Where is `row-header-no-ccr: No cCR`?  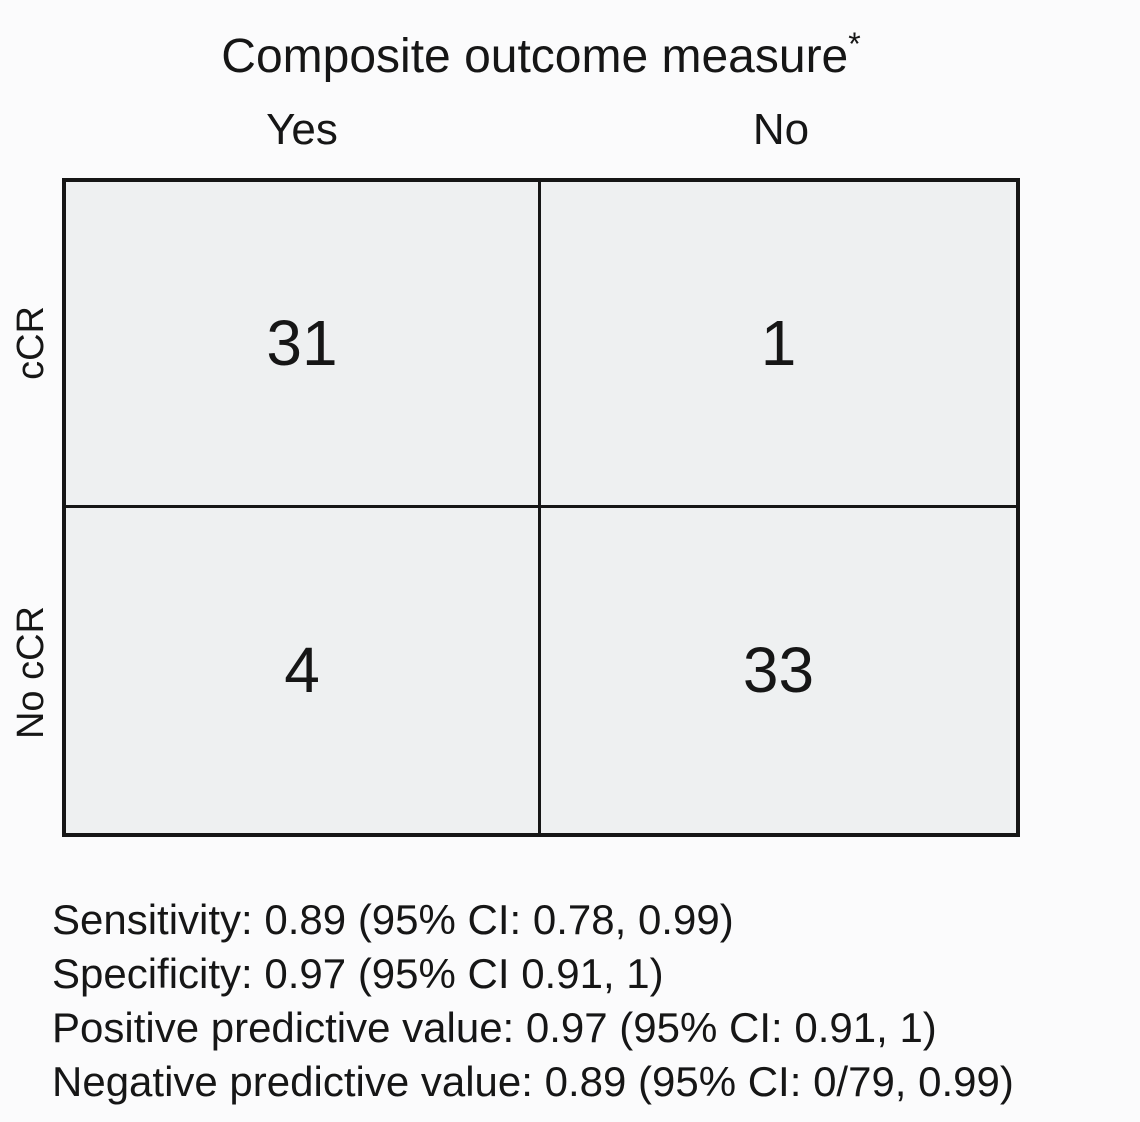
row-header-no-ccr: No cCR is located at coordinates (31, 672).